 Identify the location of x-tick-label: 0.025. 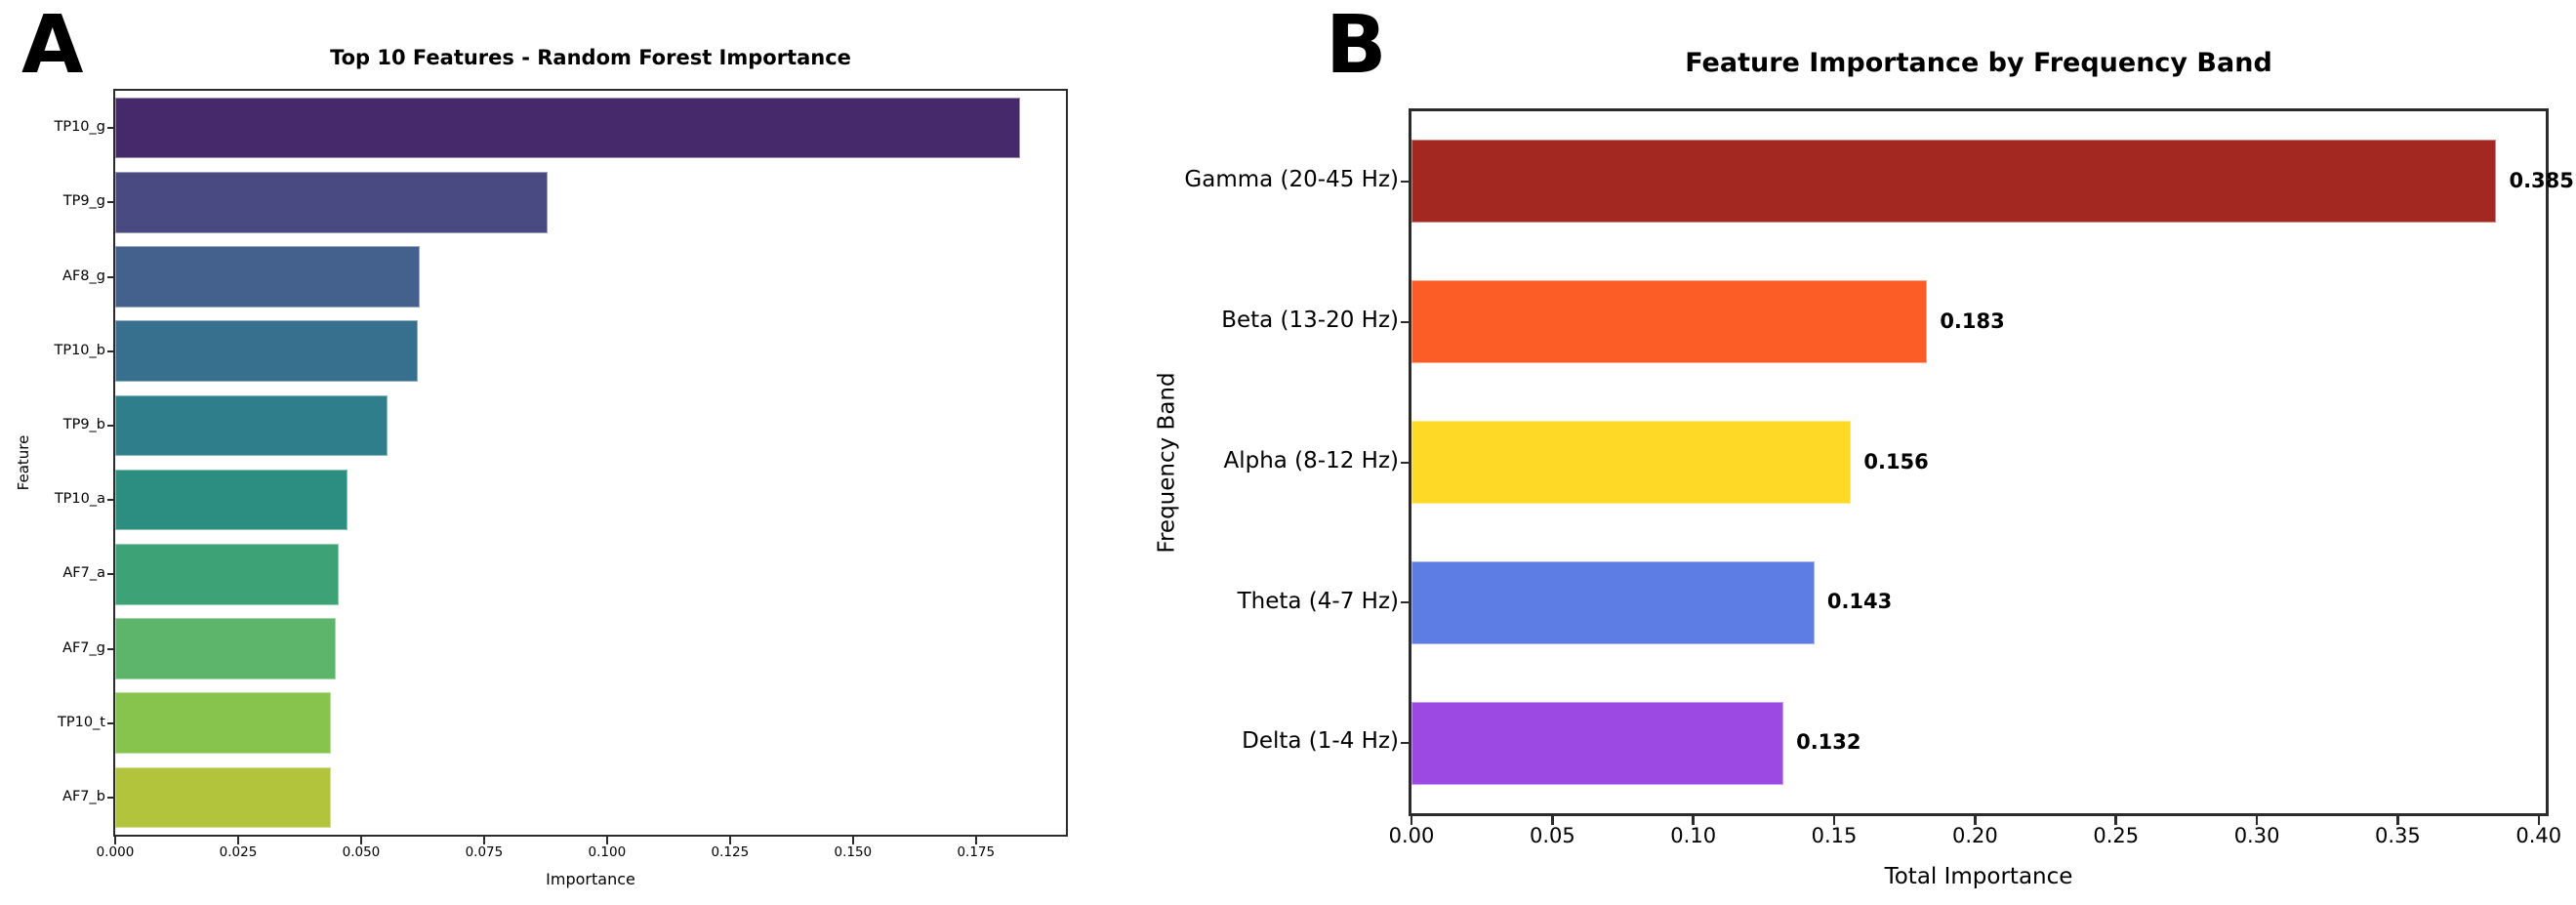
(238, 852).